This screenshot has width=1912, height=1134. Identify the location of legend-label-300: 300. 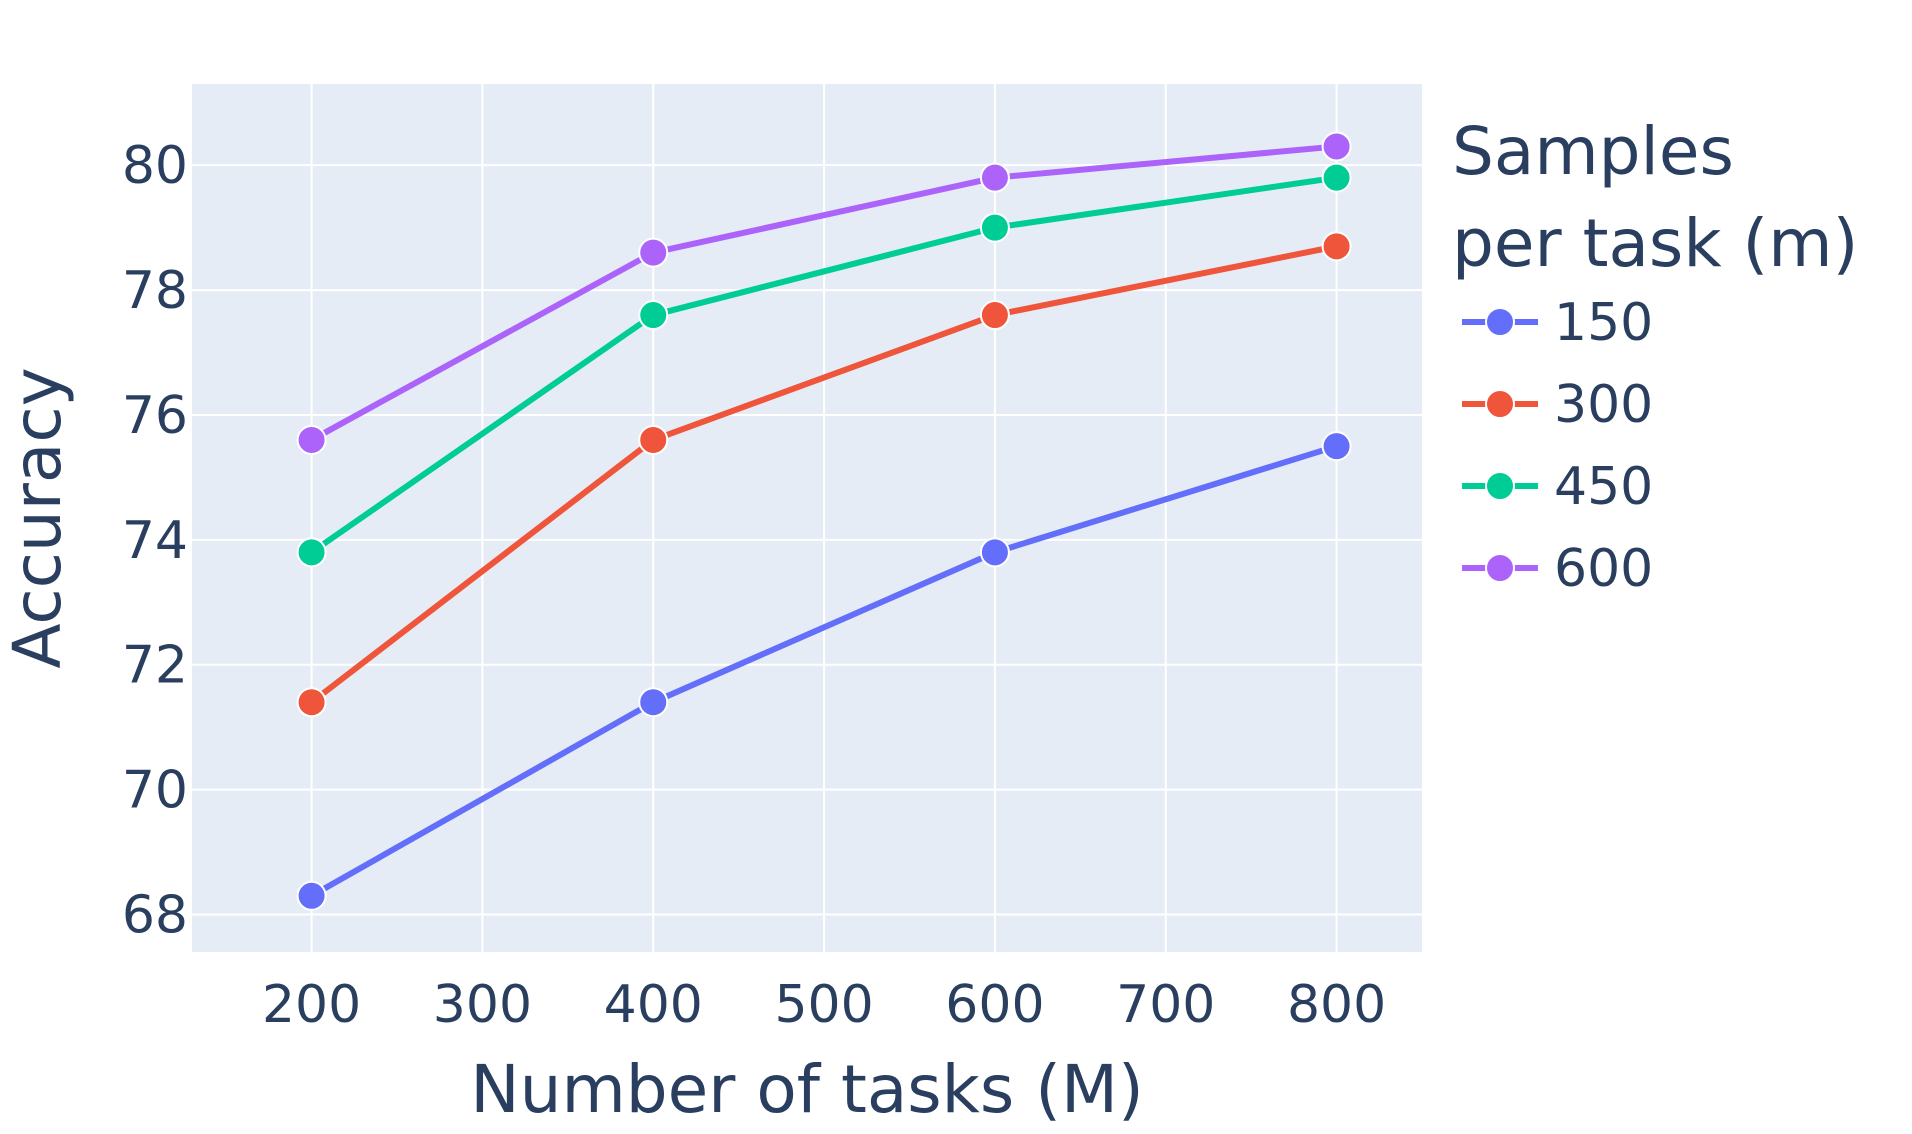
(1603, 405).